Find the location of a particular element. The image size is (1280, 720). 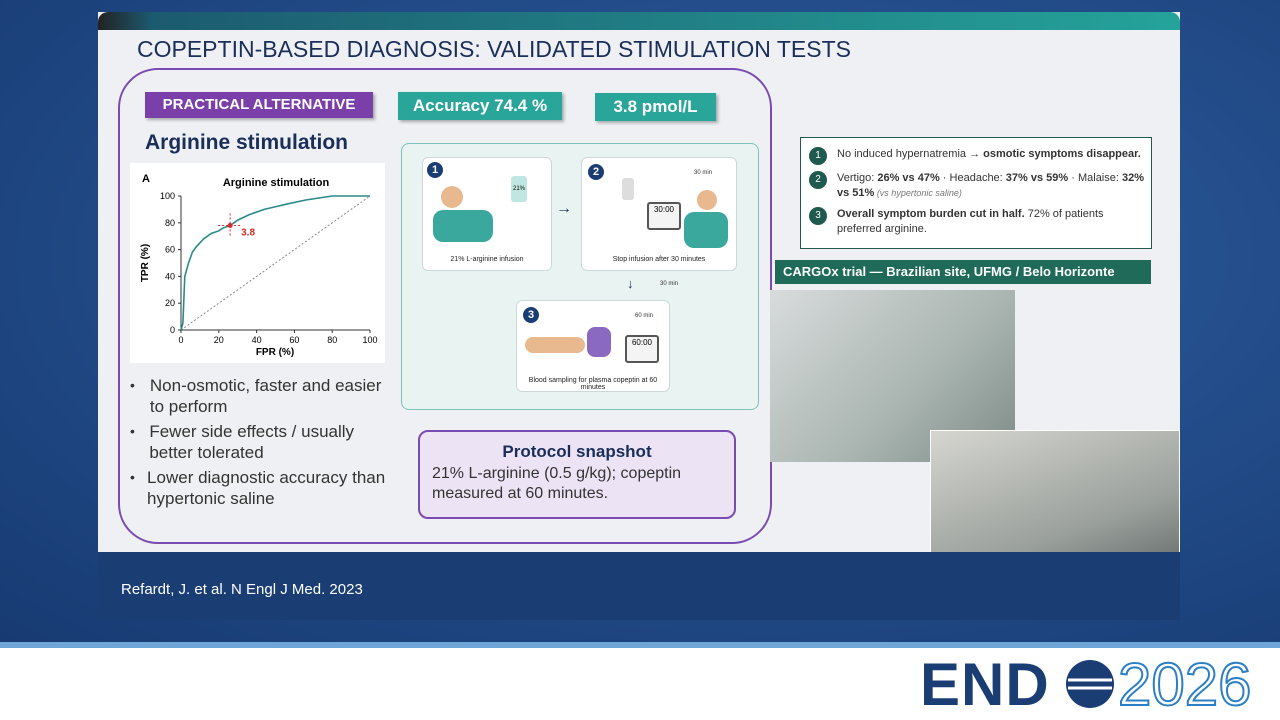

text-span: No induced hypernatremia is located at coordinates (903, 154).